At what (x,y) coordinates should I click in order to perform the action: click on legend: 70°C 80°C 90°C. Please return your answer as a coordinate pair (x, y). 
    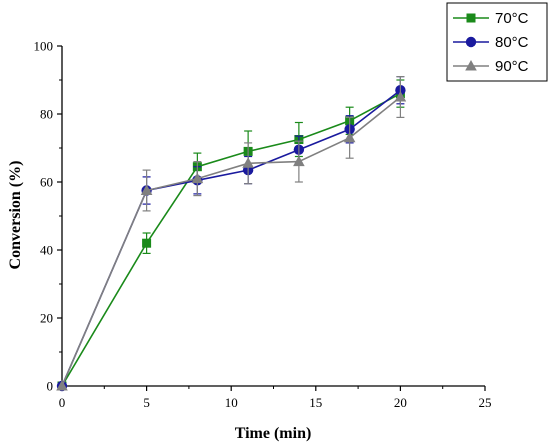
    Looking at the image, I should click on (497, 42).